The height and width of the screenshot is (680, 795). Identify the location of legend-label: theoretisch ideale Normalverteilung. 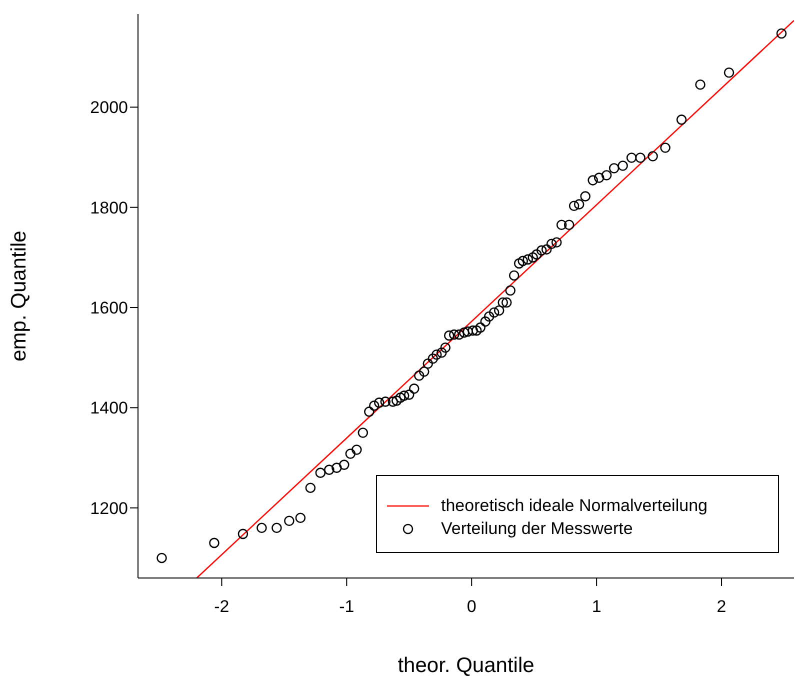
(574, 506).